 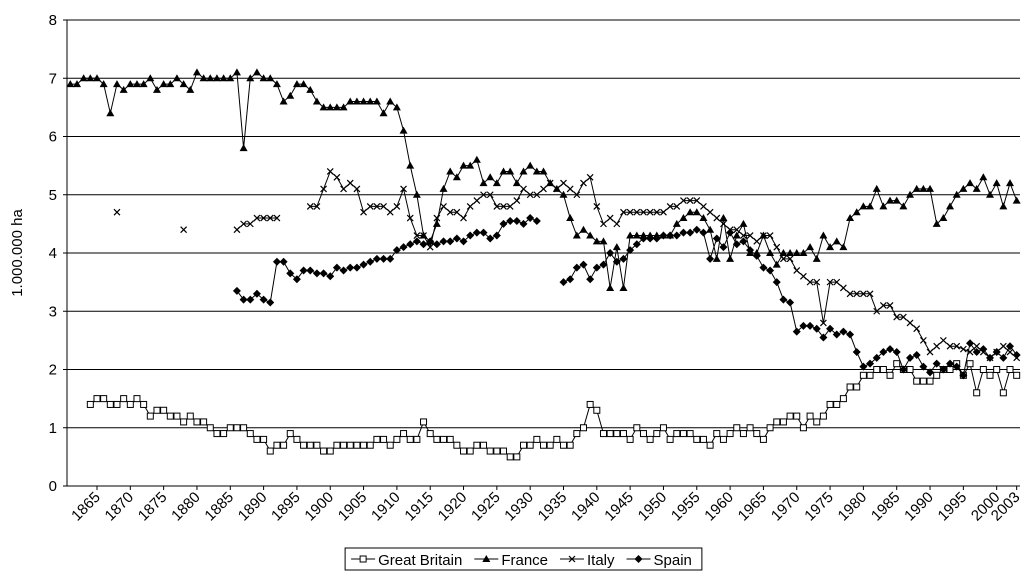 I want to click on x-tick-label: 1965, so click(x=753, y=507).